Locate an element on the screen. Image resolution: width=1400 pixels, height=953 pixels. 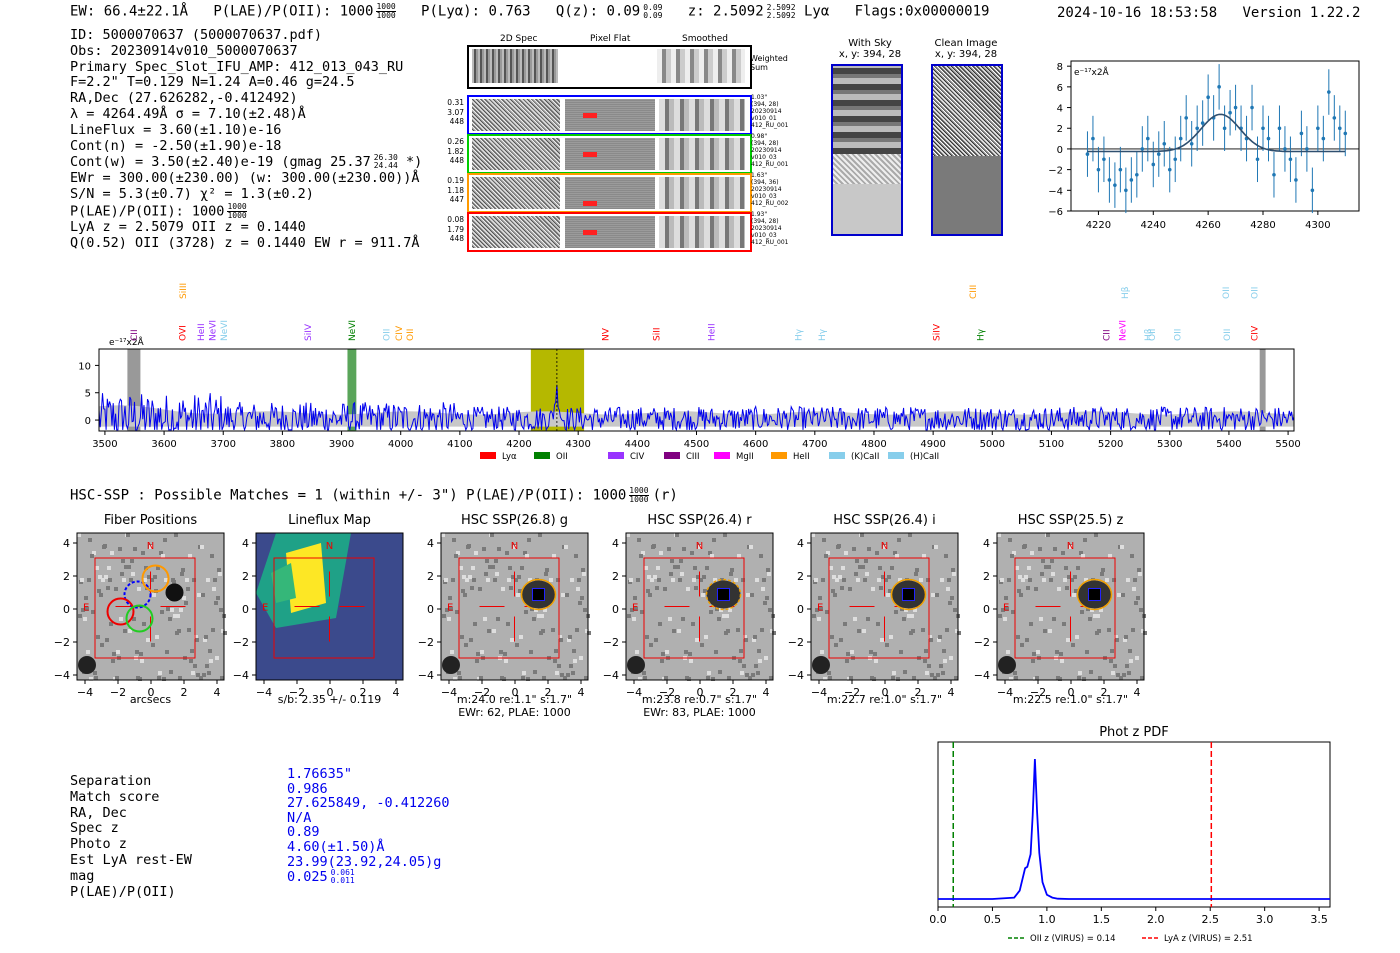
zoom-ytick-label: −4 is located at coordinates (1055, 191).